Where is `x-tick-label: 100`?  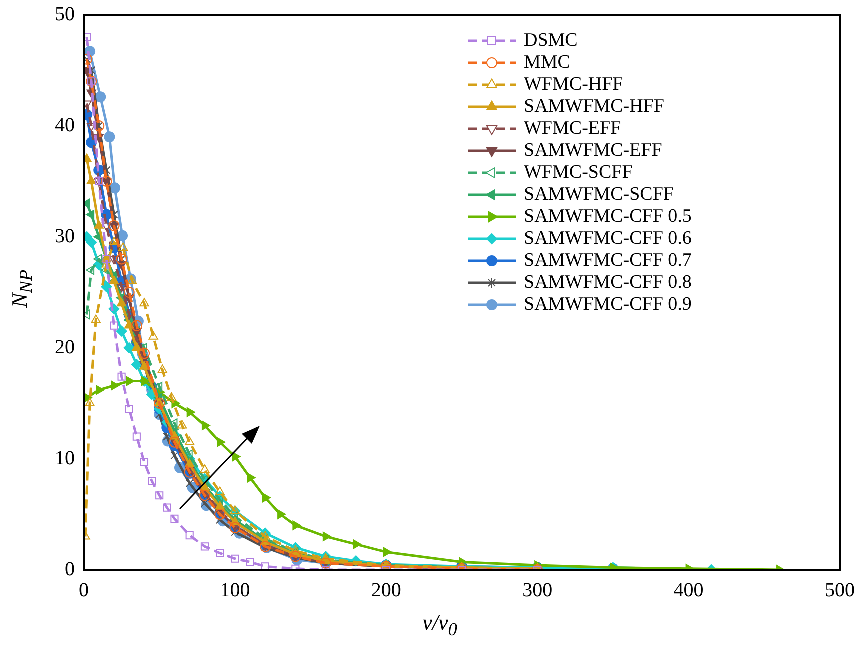 x-tick-label: 100 is located at coordinates (235, 590).